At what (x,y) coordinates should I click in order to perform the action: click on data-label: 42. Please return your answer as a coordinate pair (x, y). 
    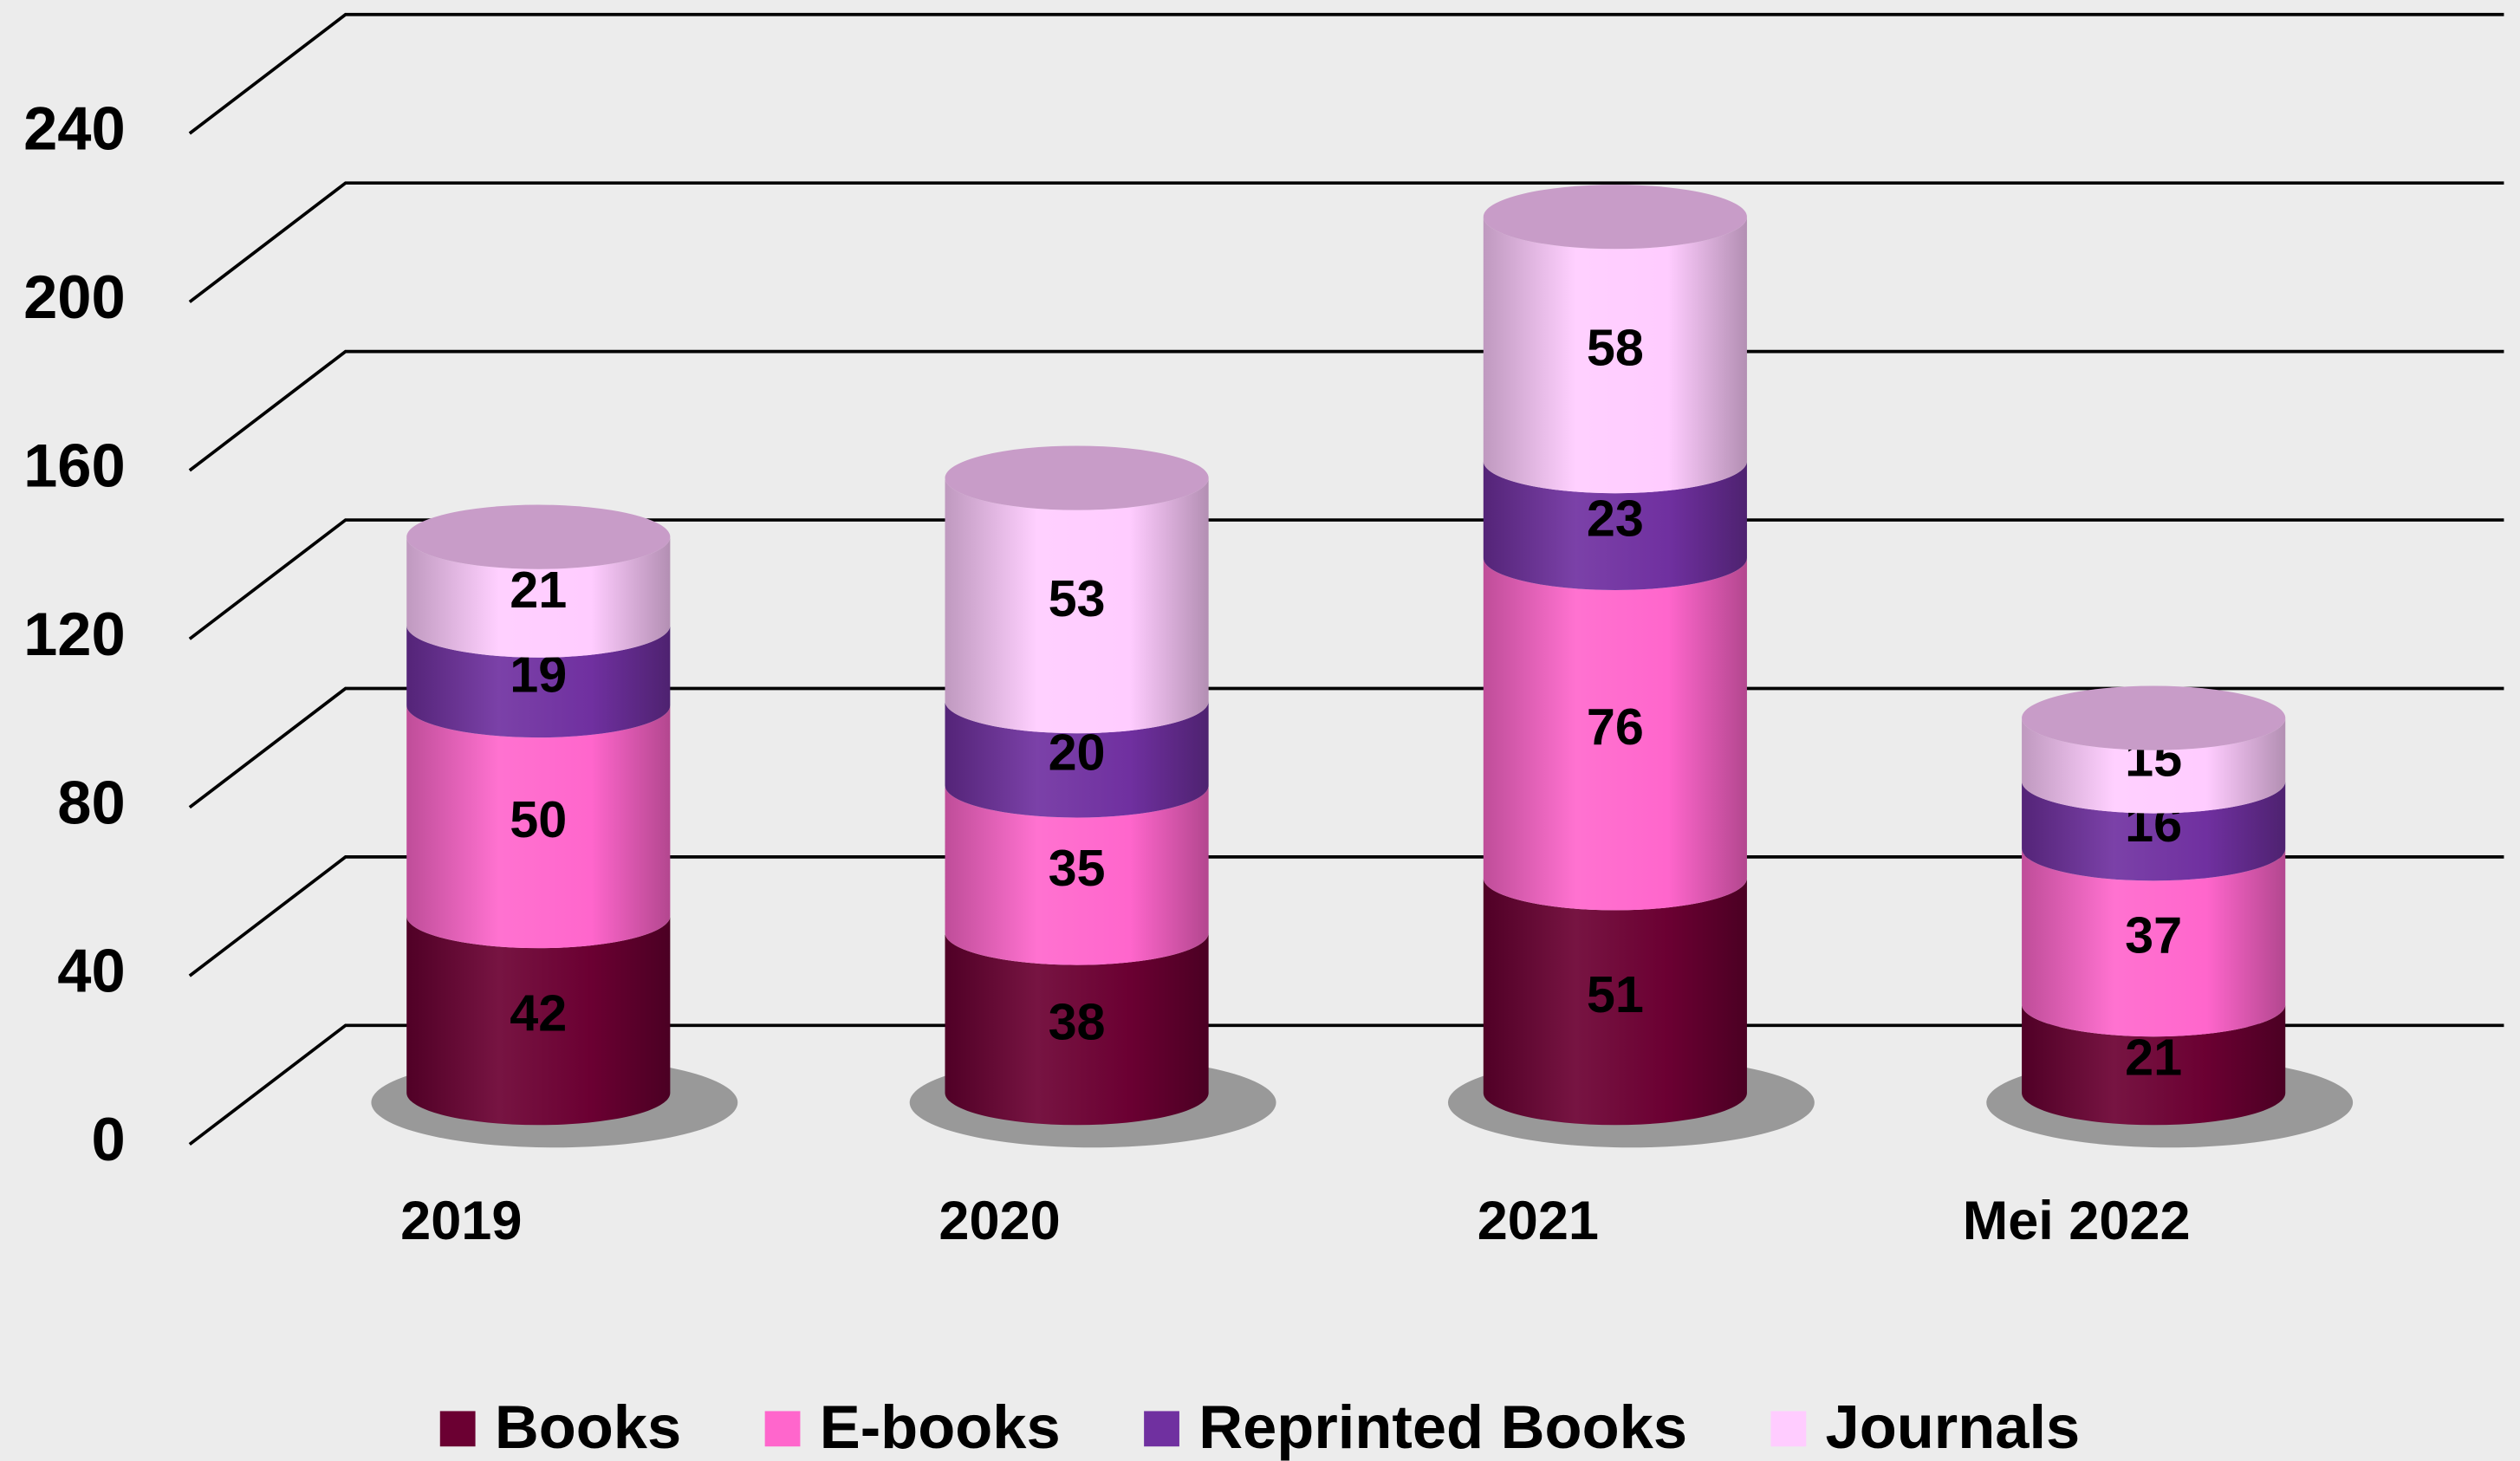
    Looking at the image, I should click on (538, 1013).